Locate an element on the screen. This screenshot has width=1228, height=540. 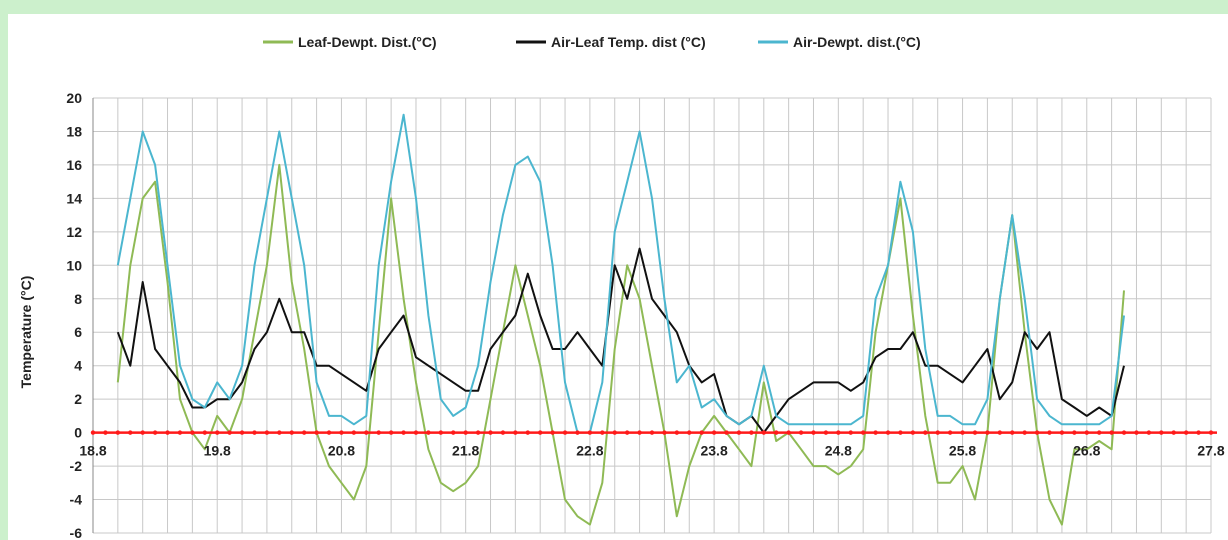
x-tick-label: 21.8 is located at coordinates (465, 451).